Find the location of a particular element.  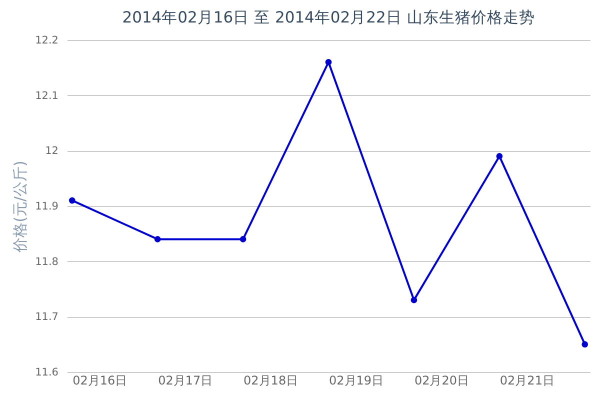

y-tick-label: 11.7 is located at coordinates (46, 317).